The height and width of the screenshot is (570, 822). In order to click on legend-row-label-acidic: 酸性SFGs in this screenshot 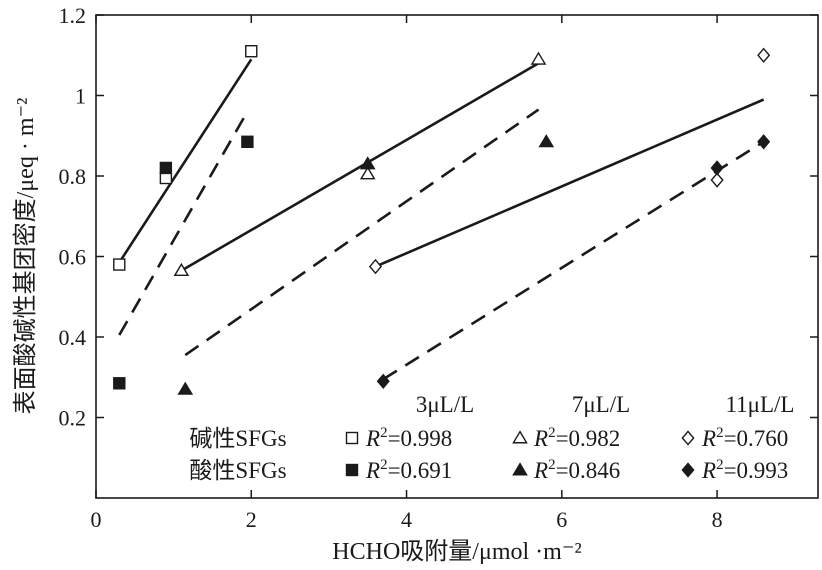, I will do `click(237, 470)`.